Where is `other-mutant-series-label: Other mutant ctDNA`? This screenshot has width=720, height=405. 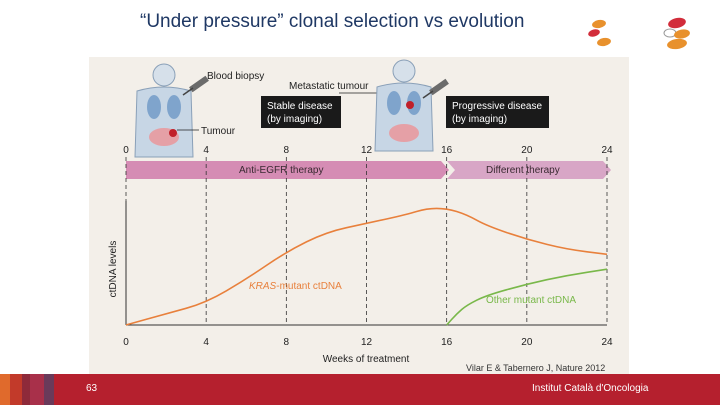 other-mutant-series-label: Other mutant ctDNA is located at coordinates (531, 300).